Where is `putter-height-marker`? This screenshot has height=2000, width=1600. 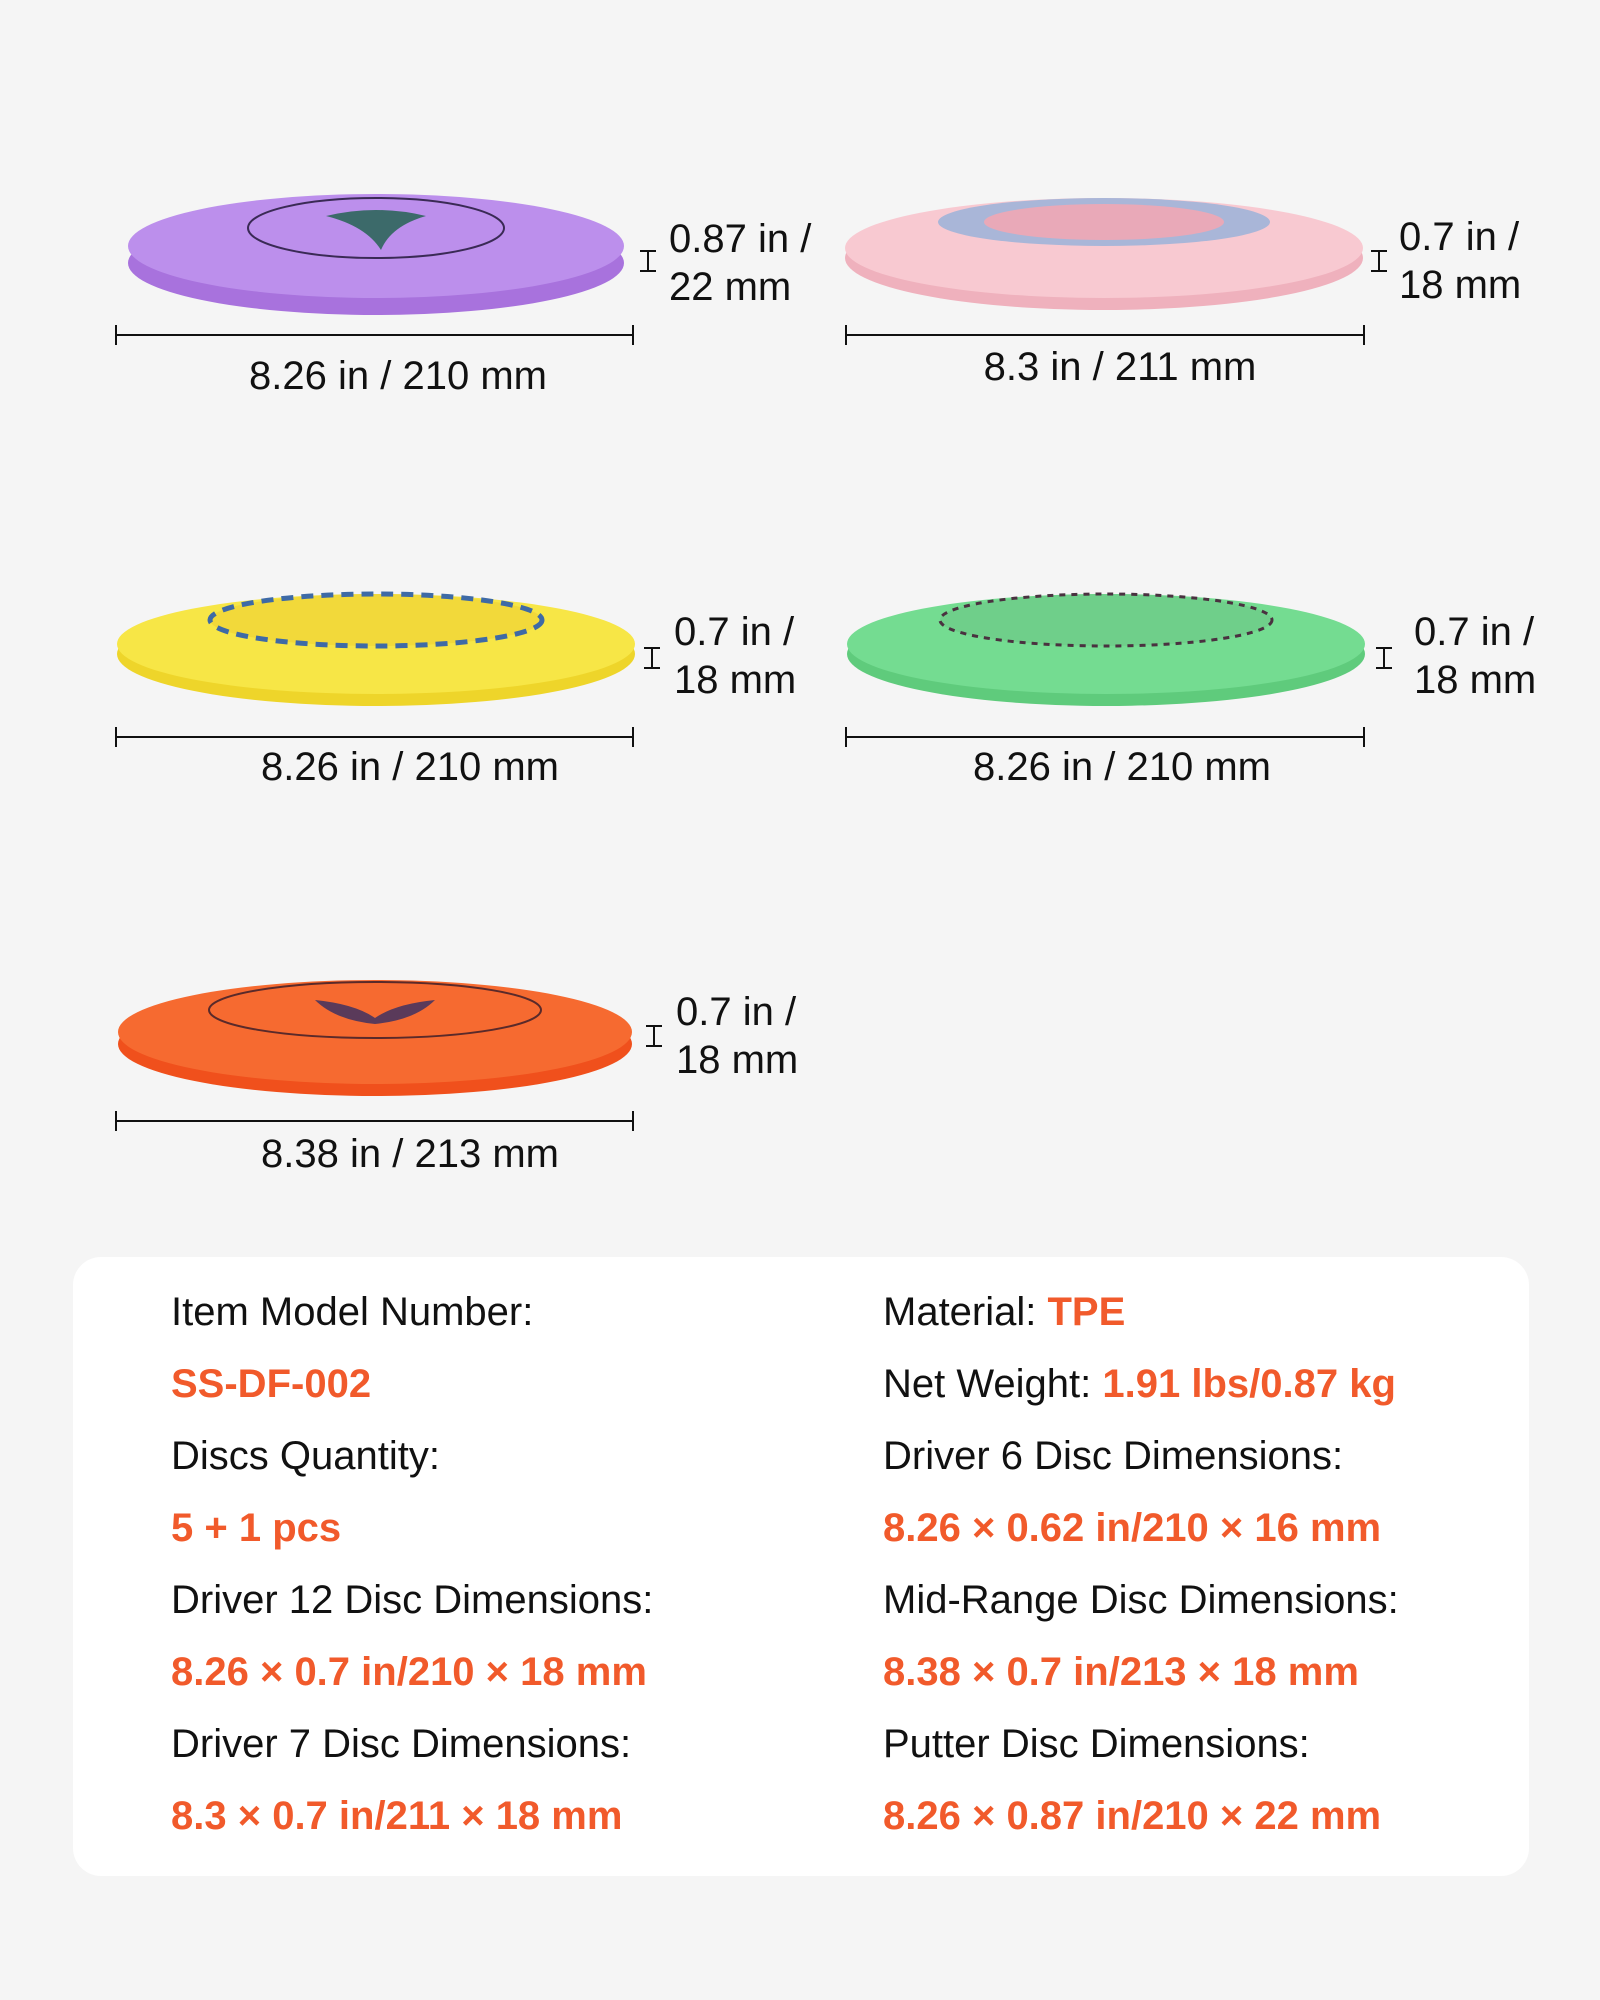
putter-height-marker is located at coordinates (648, 261).